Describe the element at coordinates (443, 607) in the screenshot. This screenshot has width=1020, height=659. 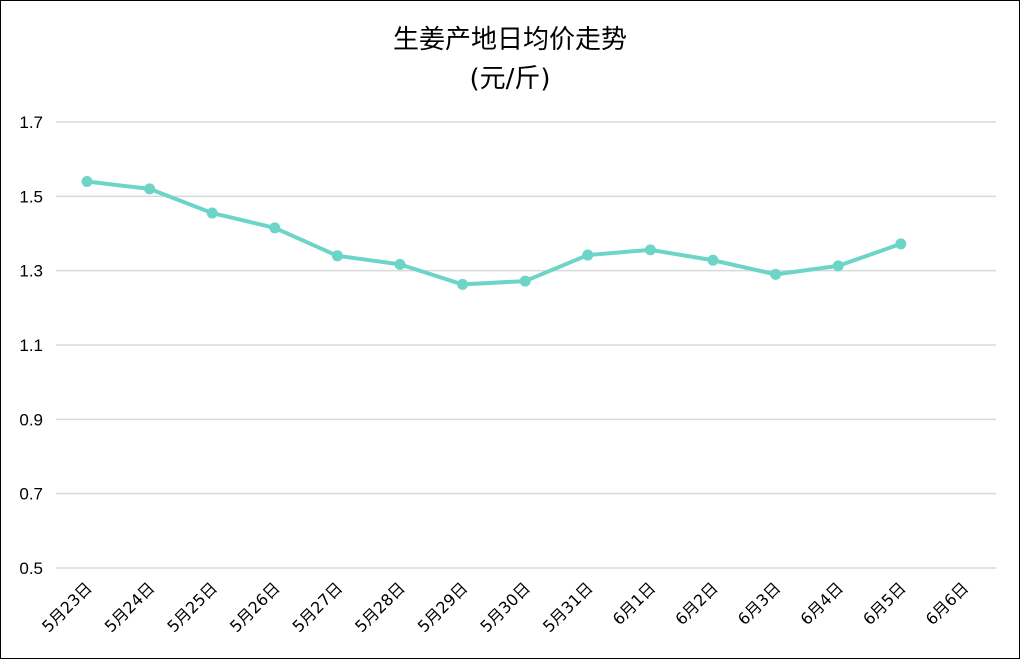
I see `x-tick-label: 5月29日` at that location.